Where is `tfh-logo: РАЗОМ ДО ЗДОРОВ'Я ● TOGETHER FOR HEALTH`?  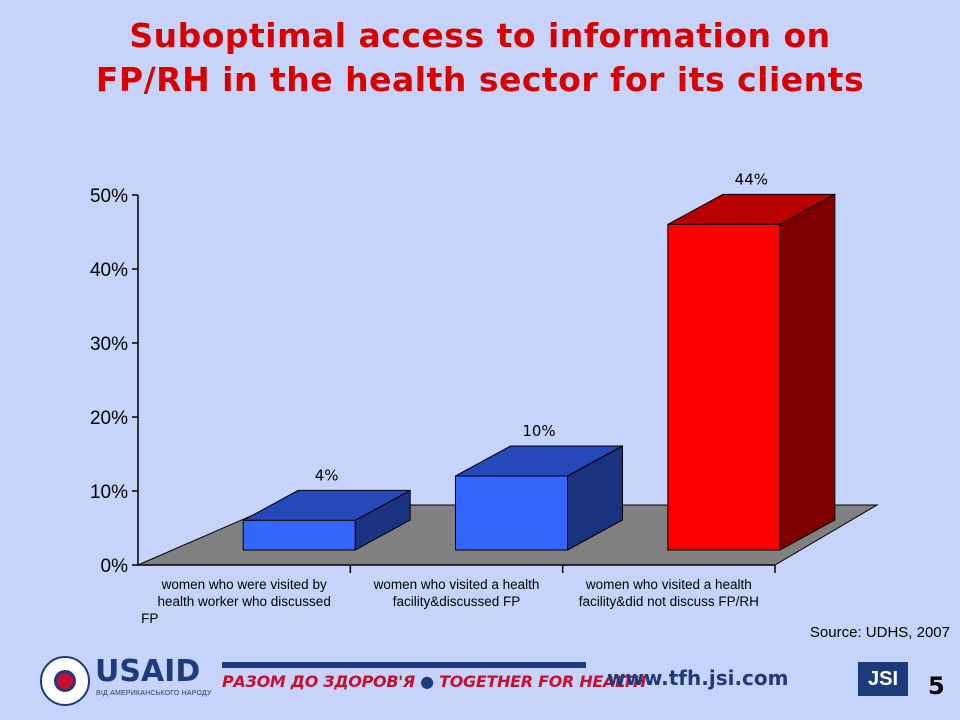
tfh-logo: РАЗОМ ДО ЗДОРОВ'Я ● TOGETHER FOR HEALTH is located at coordinates (434, 681).